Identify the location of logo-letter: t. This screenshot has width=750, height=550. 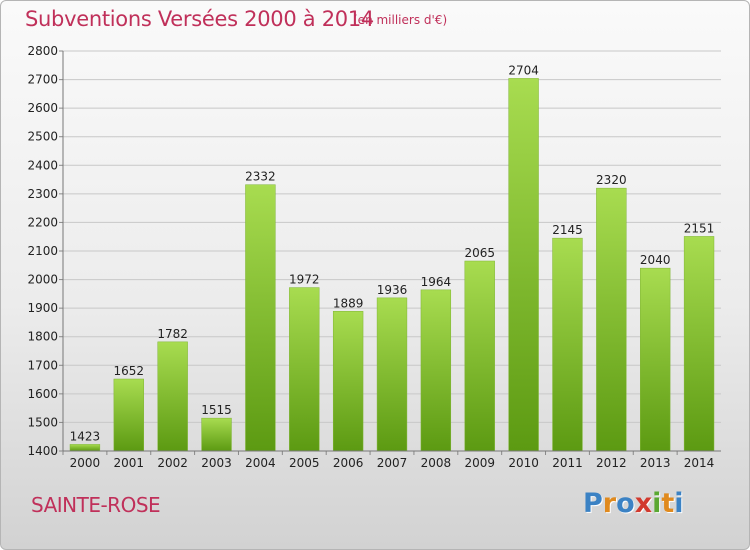
(668, 503).